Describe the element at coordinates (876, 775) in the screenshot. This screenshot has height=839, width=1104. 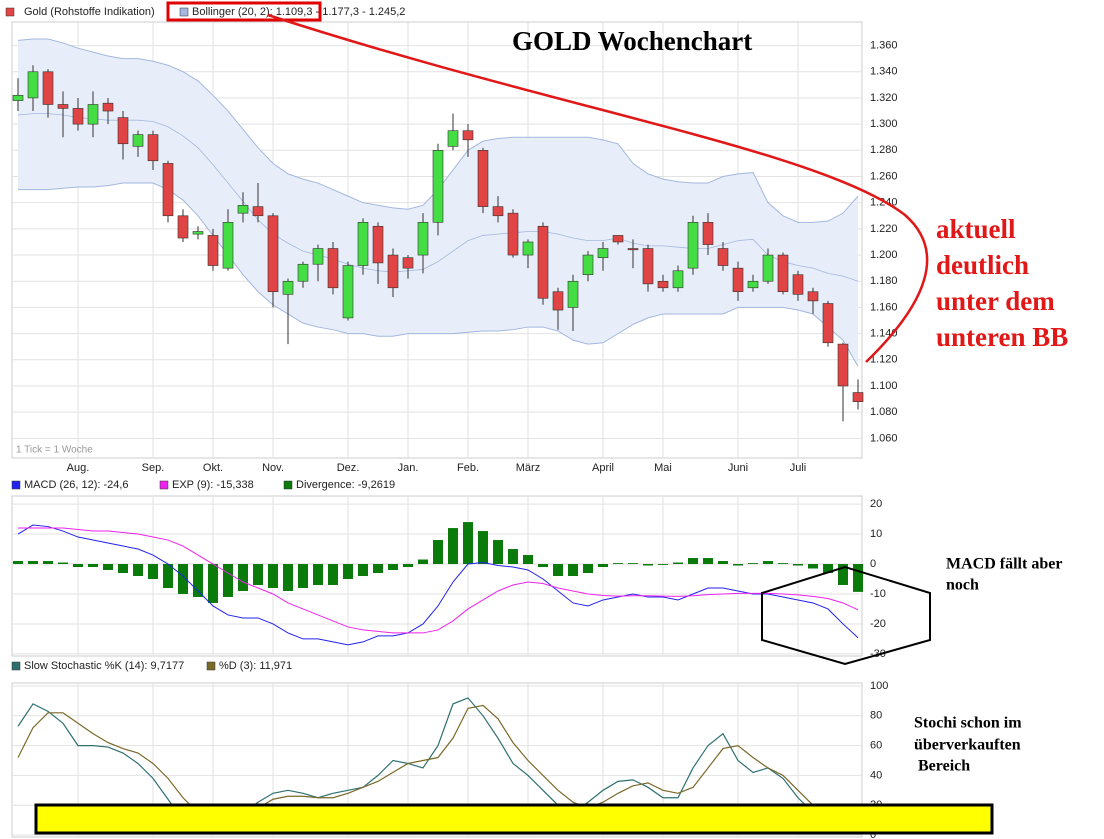
I see `y-tick-label: 40` at that location.